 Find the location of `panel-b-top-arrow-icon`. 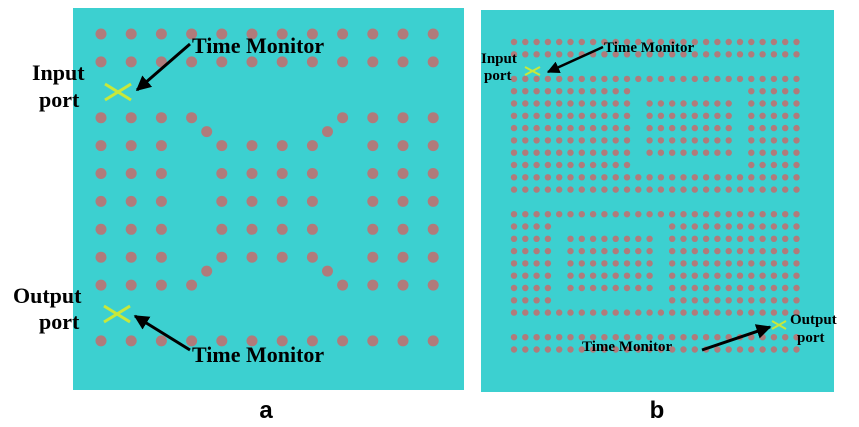

panel-b-top-arrow-icon is located at coordinates (575, 59).